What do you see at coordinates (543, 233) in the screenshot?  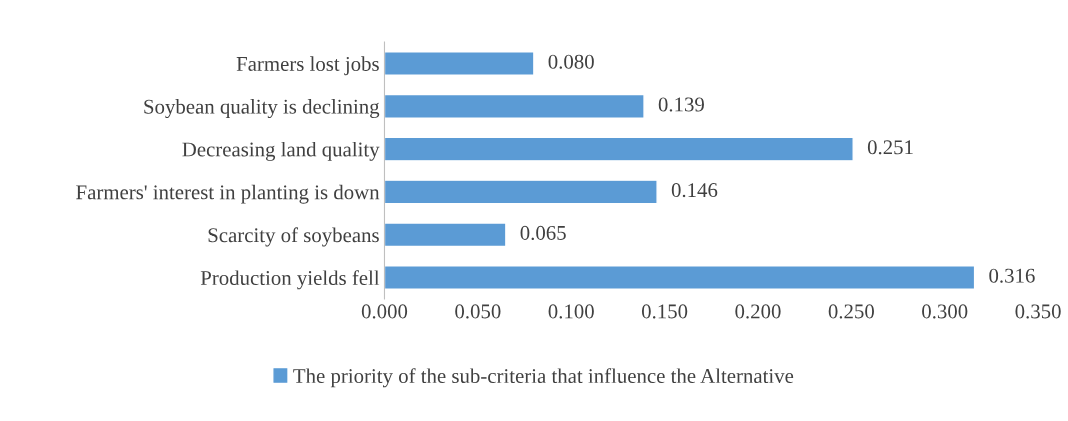 I see `data-label: 0.065` at bounding box center [543, 233].